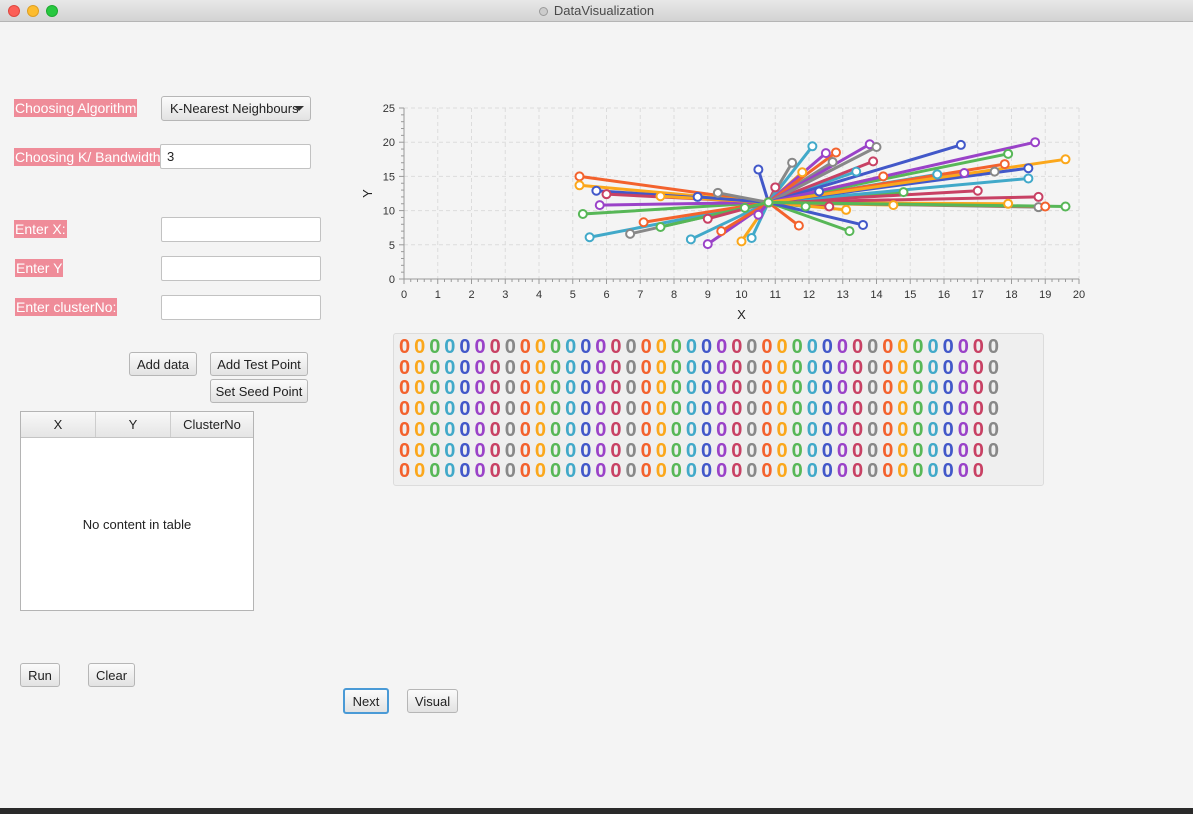 The image size is (1193, 814). I want to click on visual-button: Visual, so click(432, 701).